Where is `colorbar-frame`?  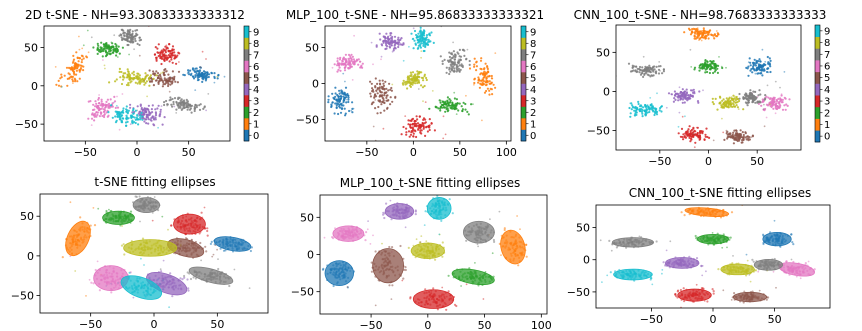 colorbar-frame is located at coordinates (523, 83).